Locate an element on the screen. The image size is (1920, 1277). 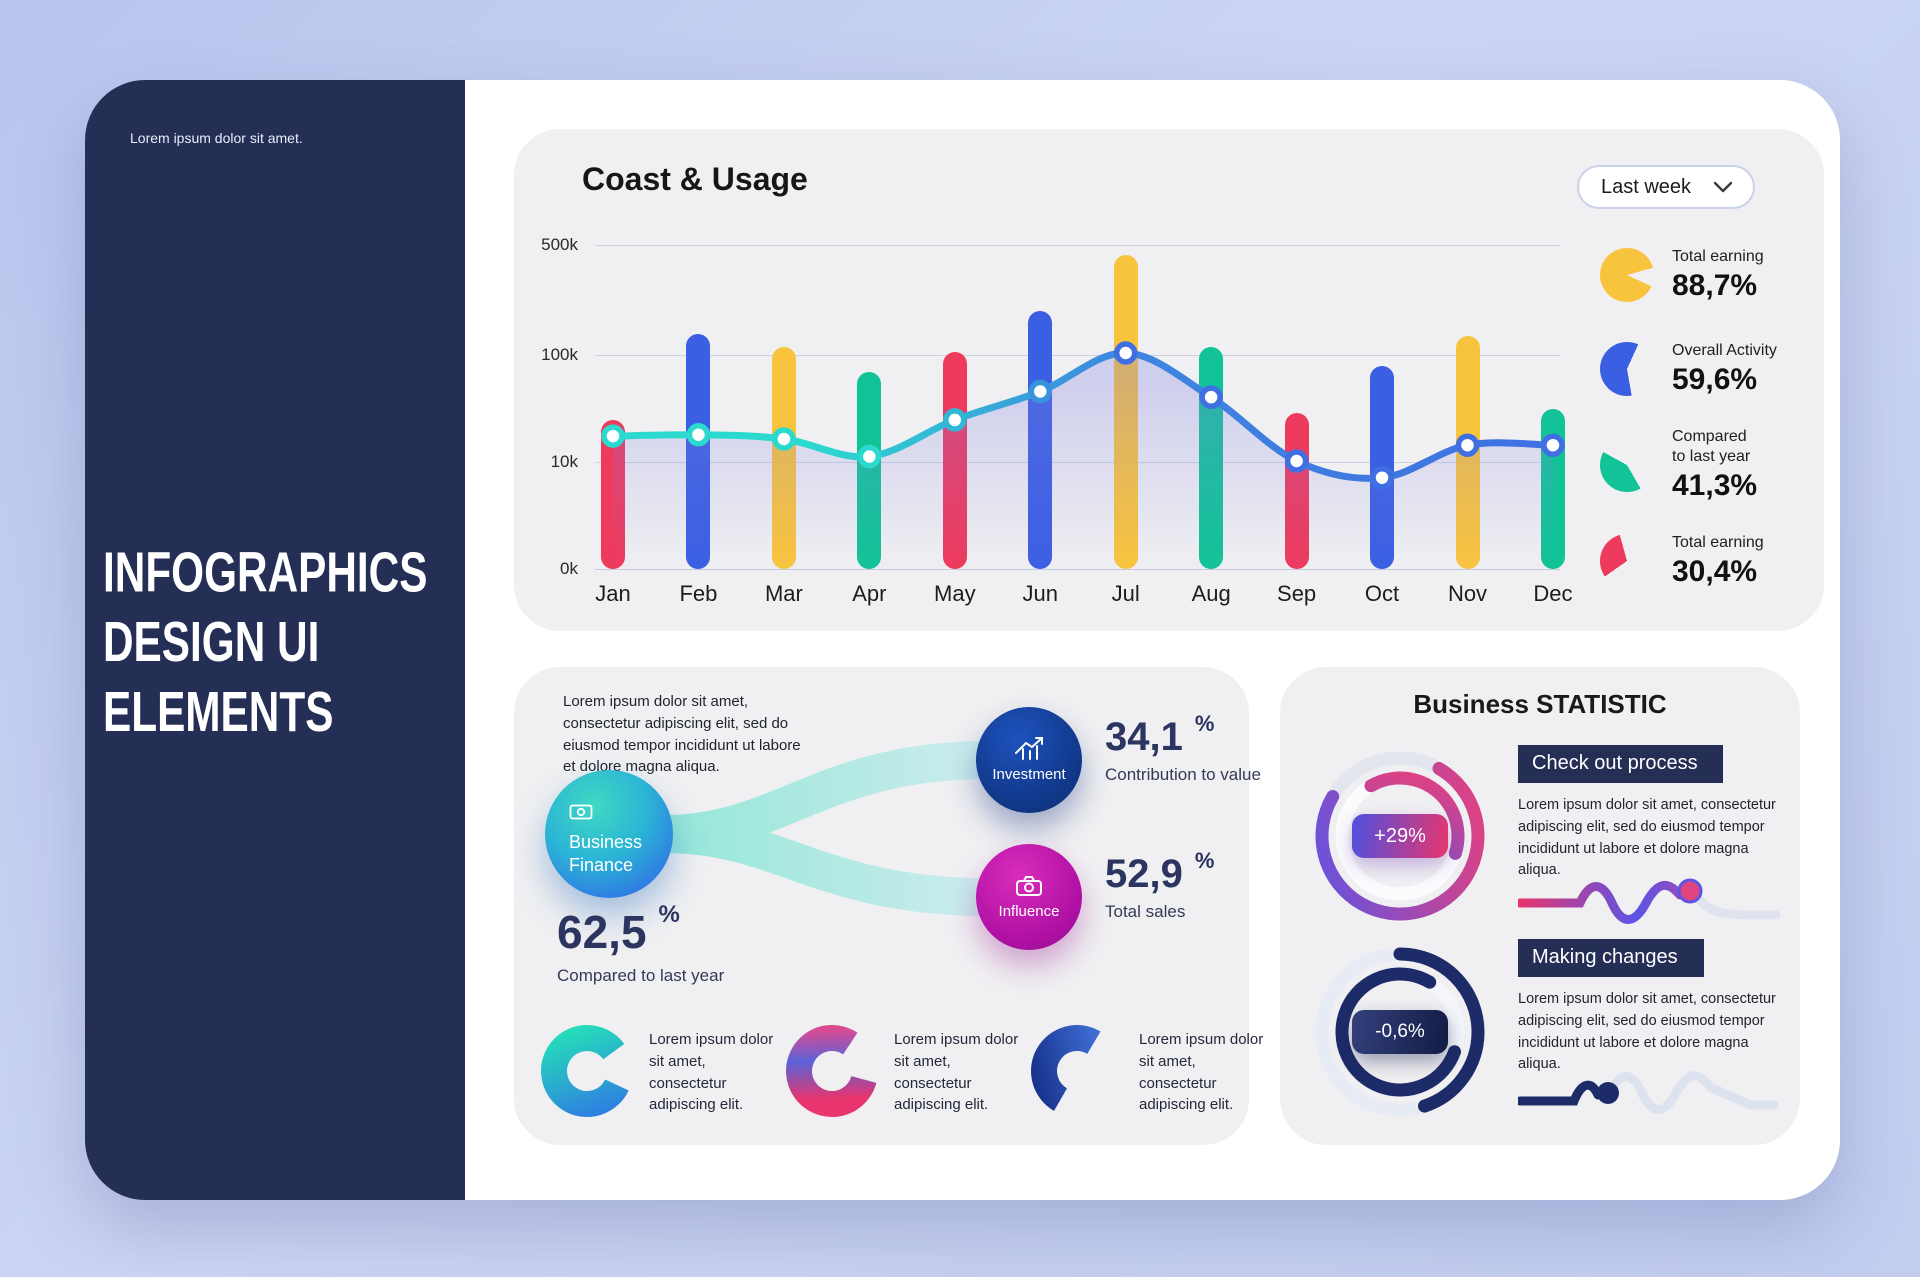
legend-row: Total earning 30,4% is located at coordinates (1682, 561).